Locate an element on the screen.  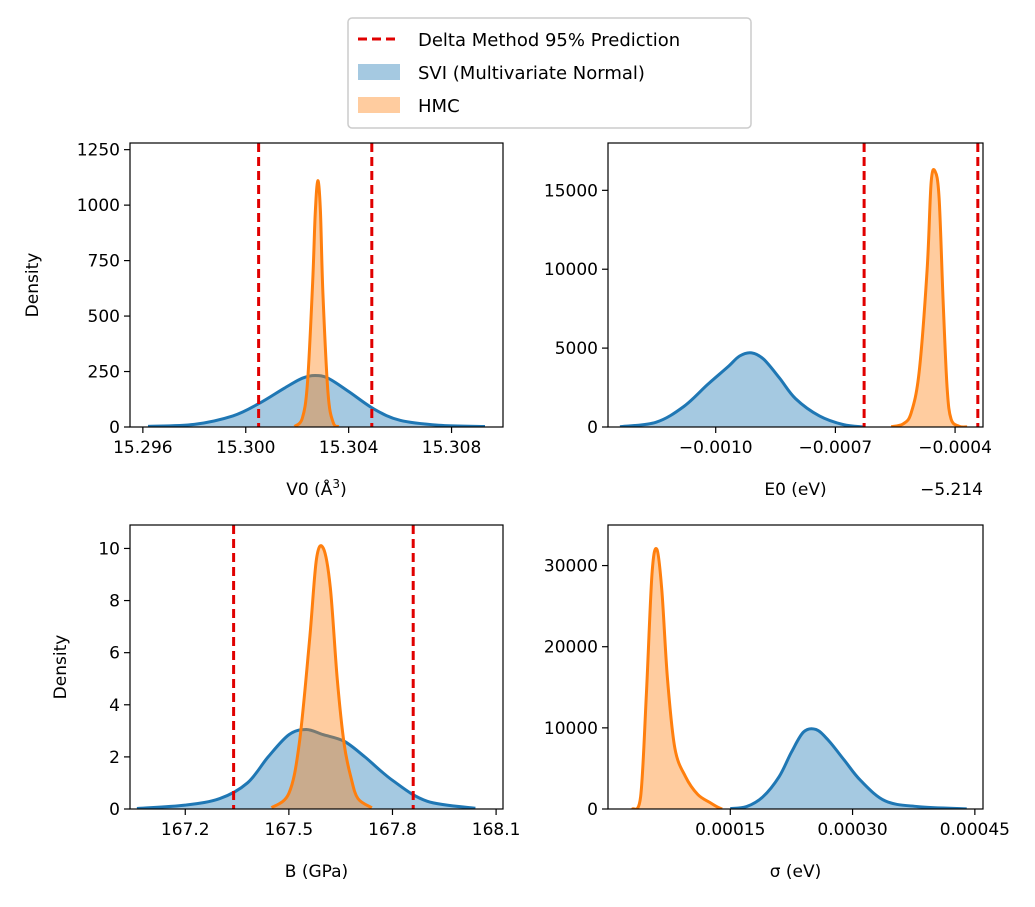
e0-offset-label: −5.214 is located at coordinates (951, 490).